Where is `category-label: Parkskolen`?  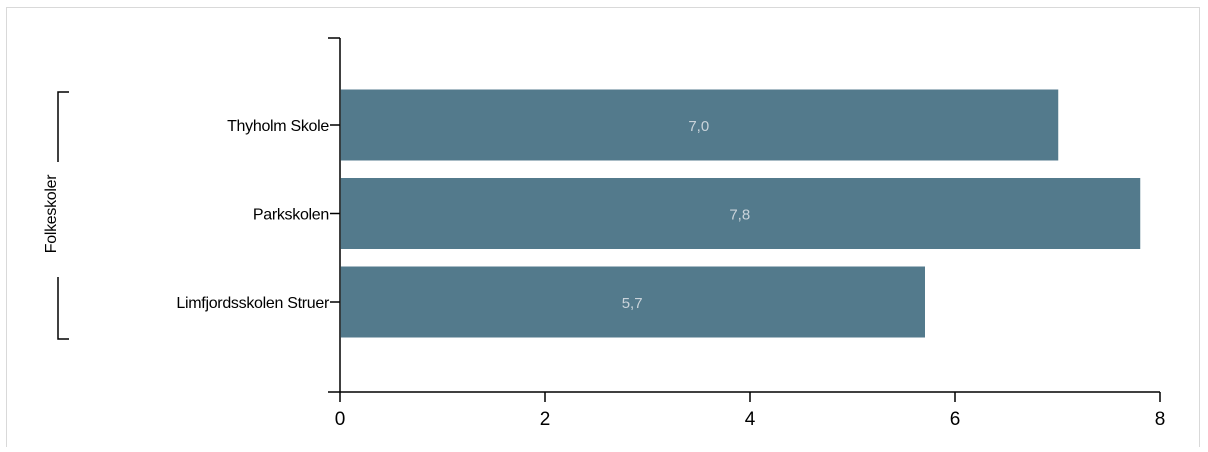
category-label: Parkskolen is located at coordinates (291, 215).